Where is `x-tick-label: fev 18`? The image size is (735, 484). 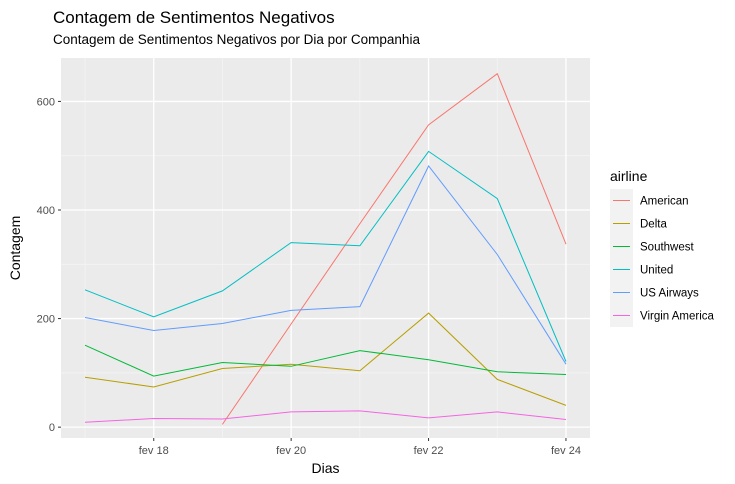 x-tick-label: fev 18 is located at coordinates (154, 451).